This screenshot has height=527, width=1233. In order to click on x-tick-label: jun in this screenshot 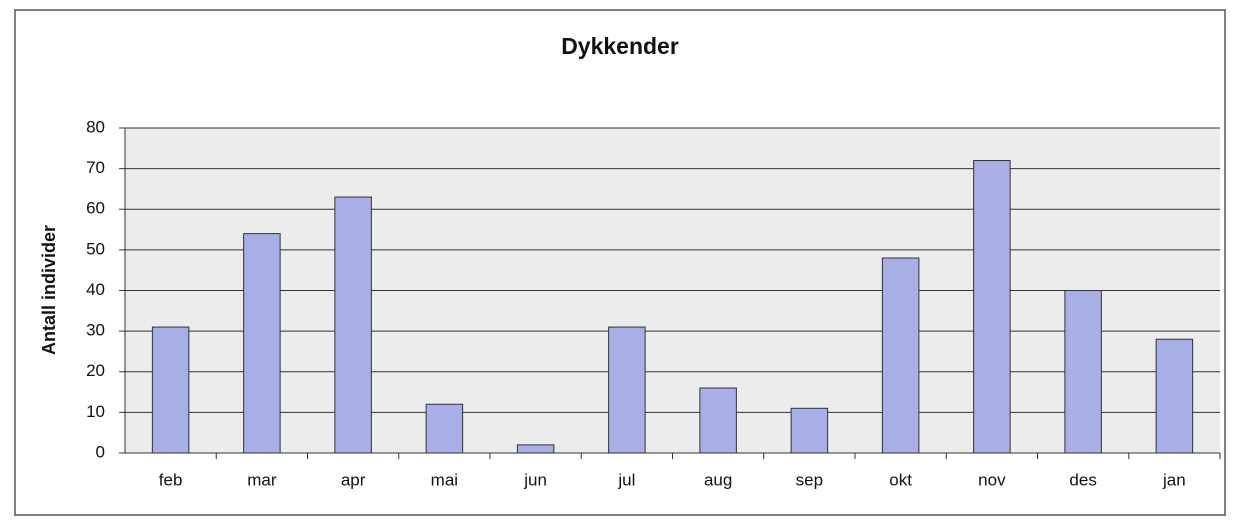, I will do `click(535, 479)`.